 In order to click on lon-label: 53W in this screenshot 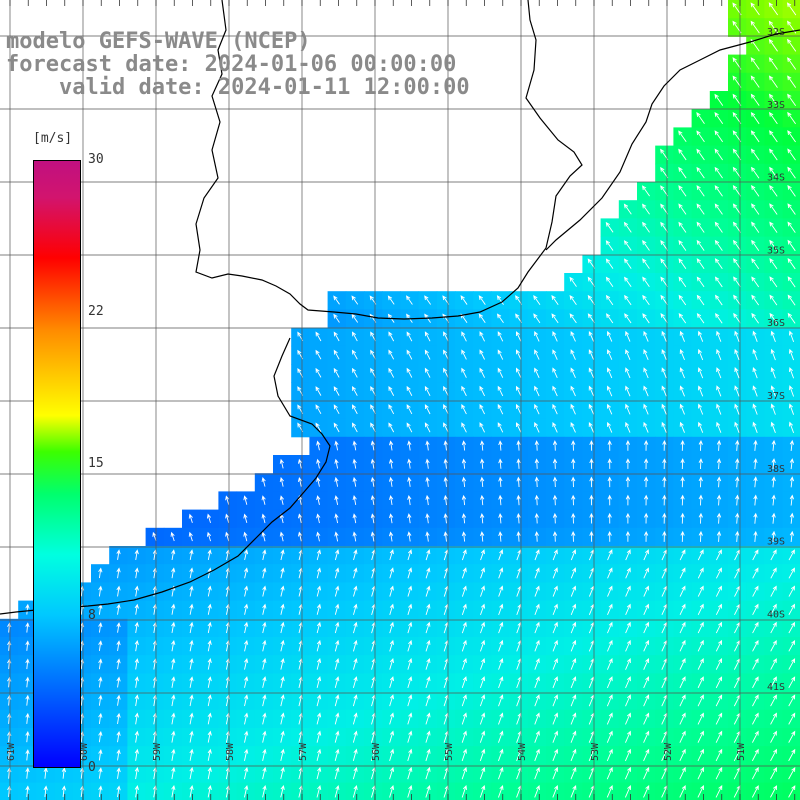, I will do `click(595, 751)`.